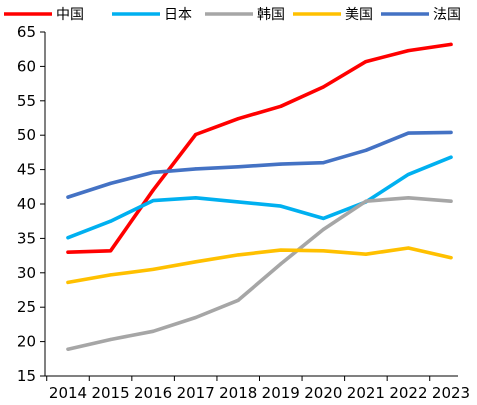  I want to click on x-tick-label: 2018, so click(238, 393).